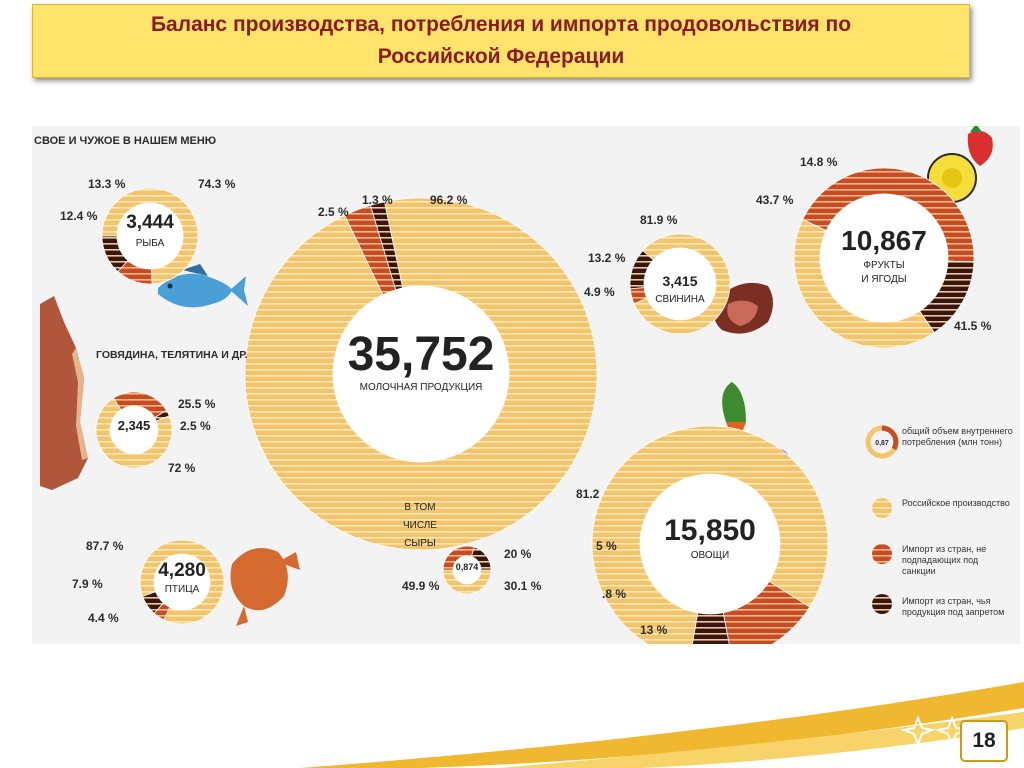 The height and width of the screenshot is (768, 1024). Describe the element at coordinates (449, 200) in the screenshot. I see `dairy-pct-domestic: 96.2 %` at that location.